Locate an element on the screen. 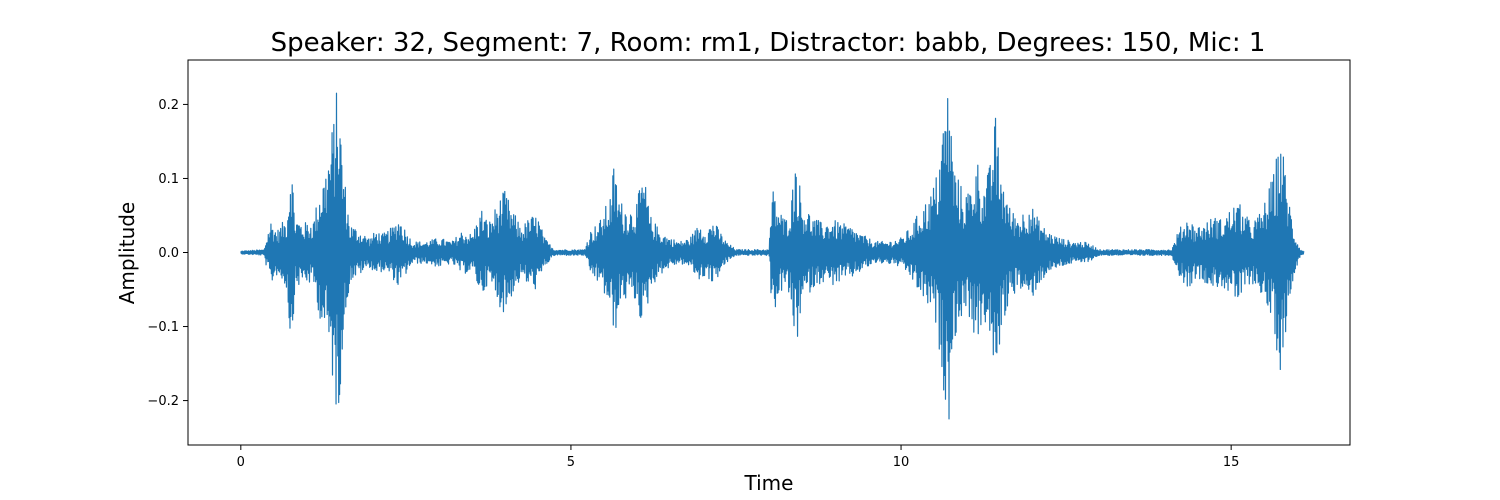  x-tick-label: 10 is located at coordinates (901, 462).